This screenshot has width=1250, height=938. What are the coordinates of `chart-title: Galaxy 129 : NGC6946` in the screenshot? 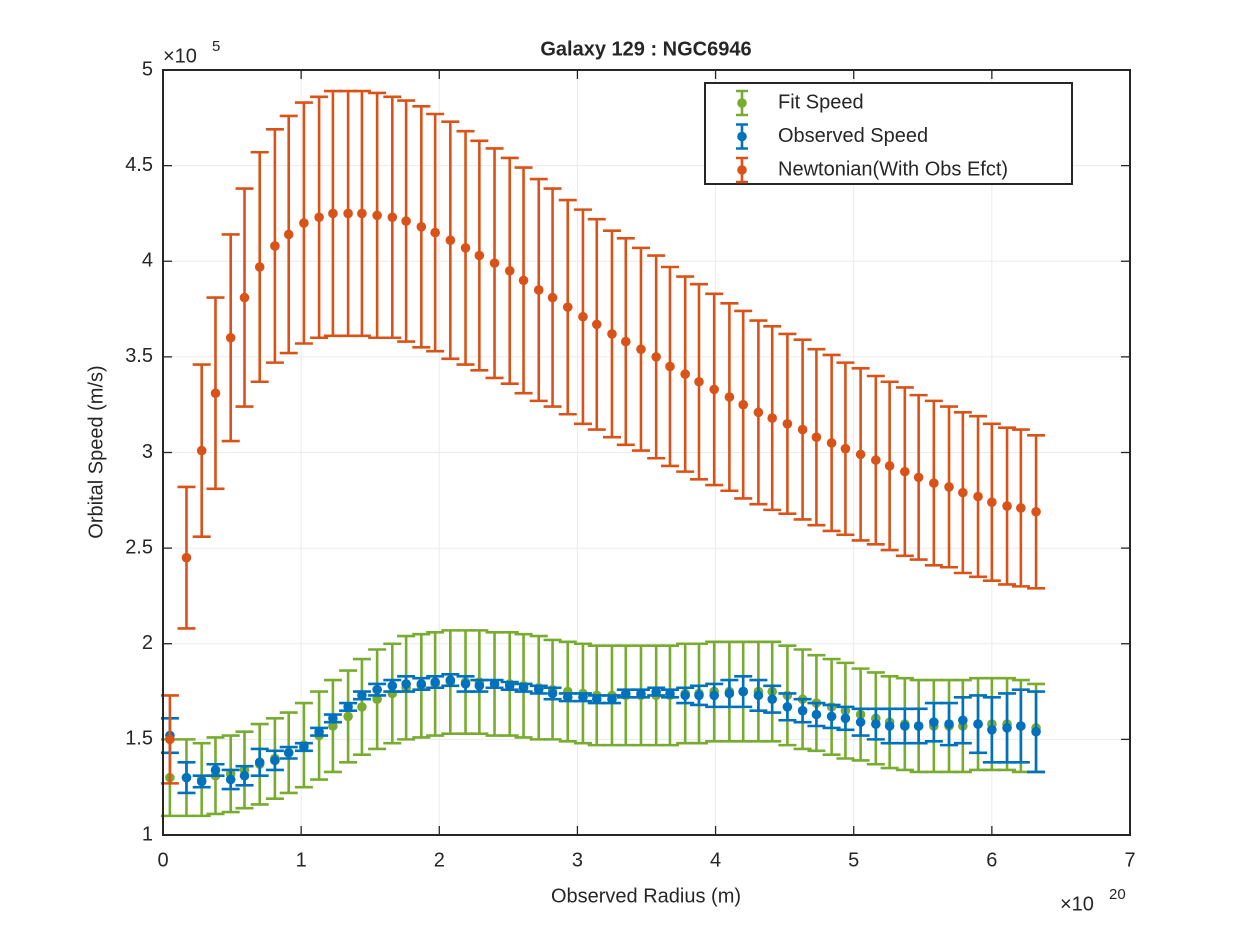 It's located at (645, 49).